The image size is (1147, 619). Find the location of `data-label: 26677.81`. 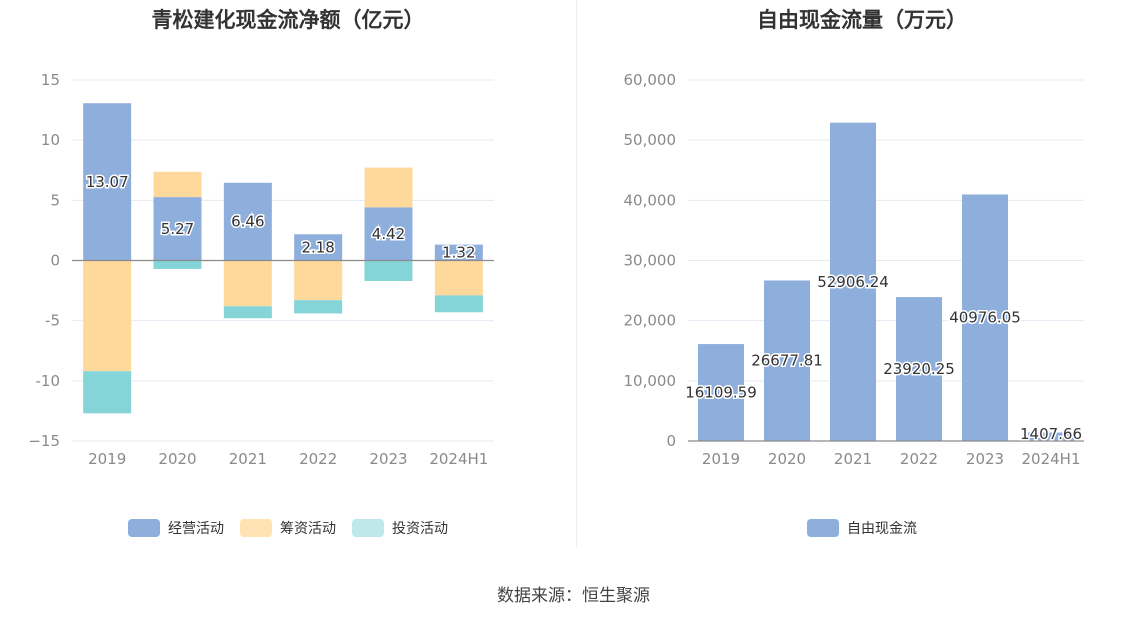

data-label: 26677.81 is located at coordinates (787, 361).